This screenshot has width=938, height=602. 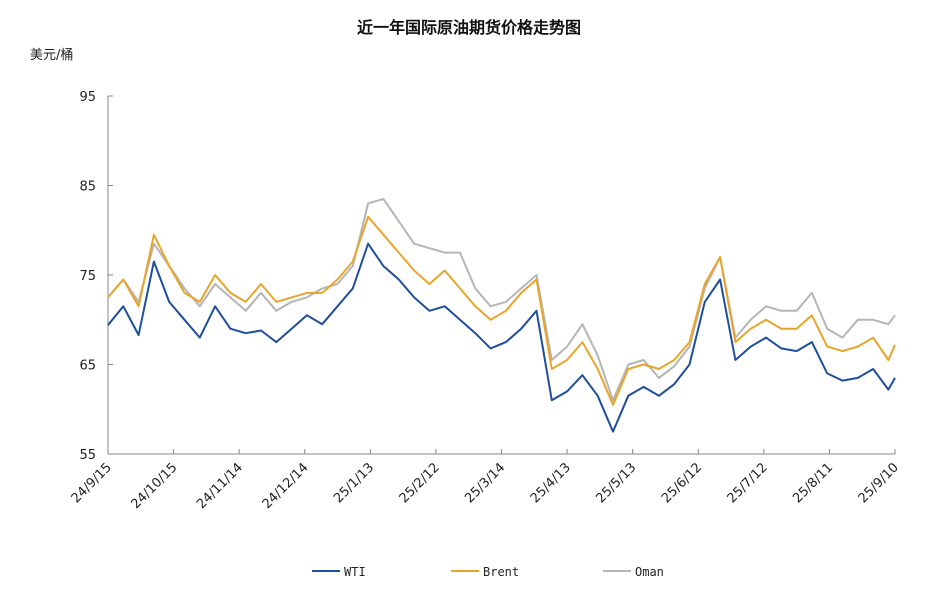 I want to click on y-tick-label: 55, so click(x=87, y=455).